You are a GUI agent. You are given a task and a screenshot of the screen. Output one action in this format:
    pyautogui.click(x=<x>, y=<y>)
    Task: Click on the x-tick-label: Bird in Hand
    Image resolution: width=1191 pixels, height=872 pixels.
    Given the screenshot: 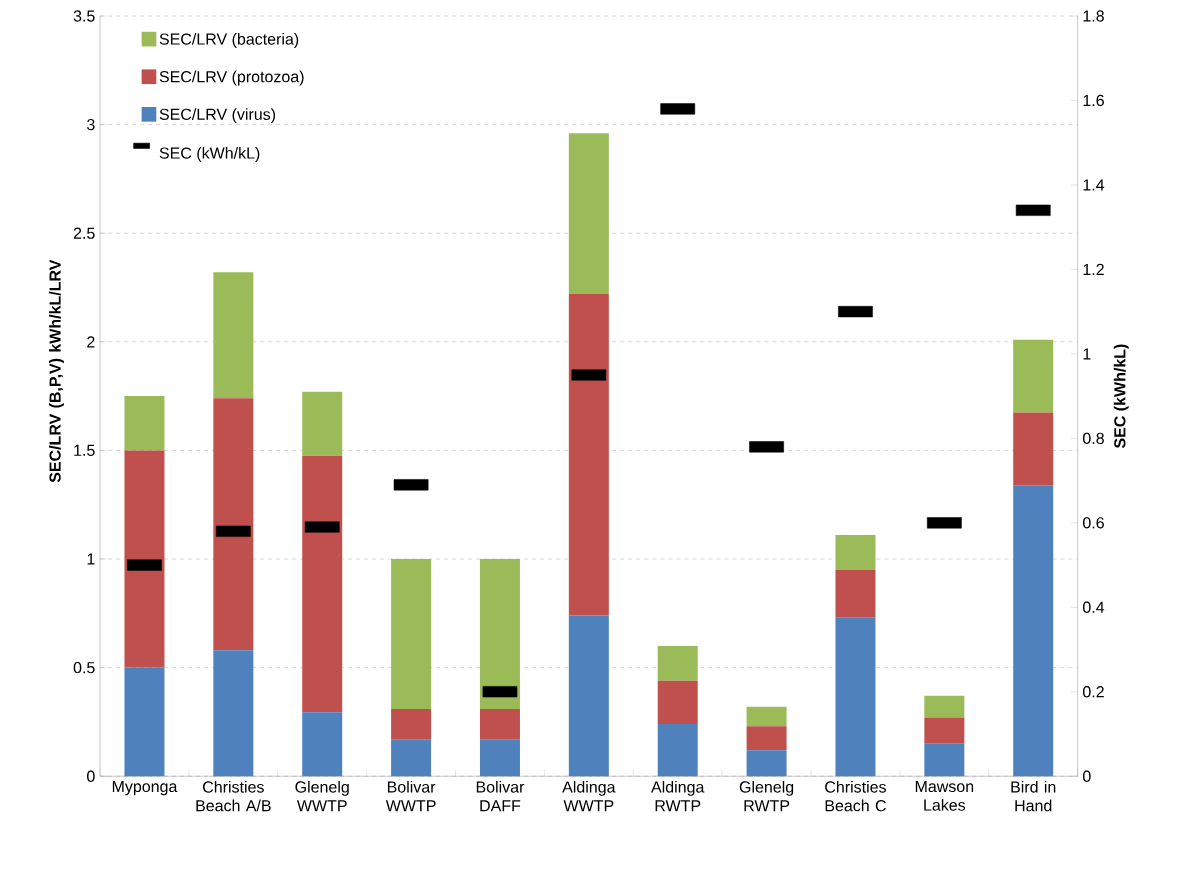 What is the action you would take?
    pyautogui.click(x=1033, y=796)
    